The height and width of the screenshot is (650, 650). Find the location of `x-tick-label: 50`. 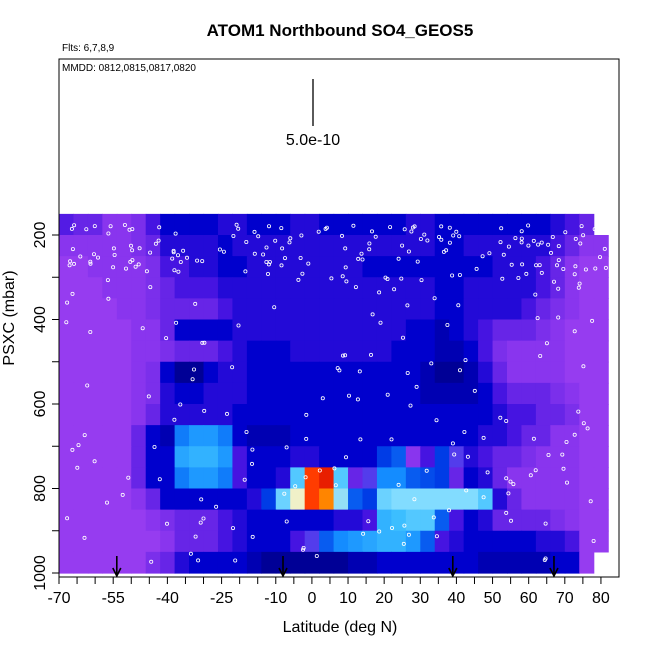

x-tick-label: 50 is located at coordinates (493, 598).